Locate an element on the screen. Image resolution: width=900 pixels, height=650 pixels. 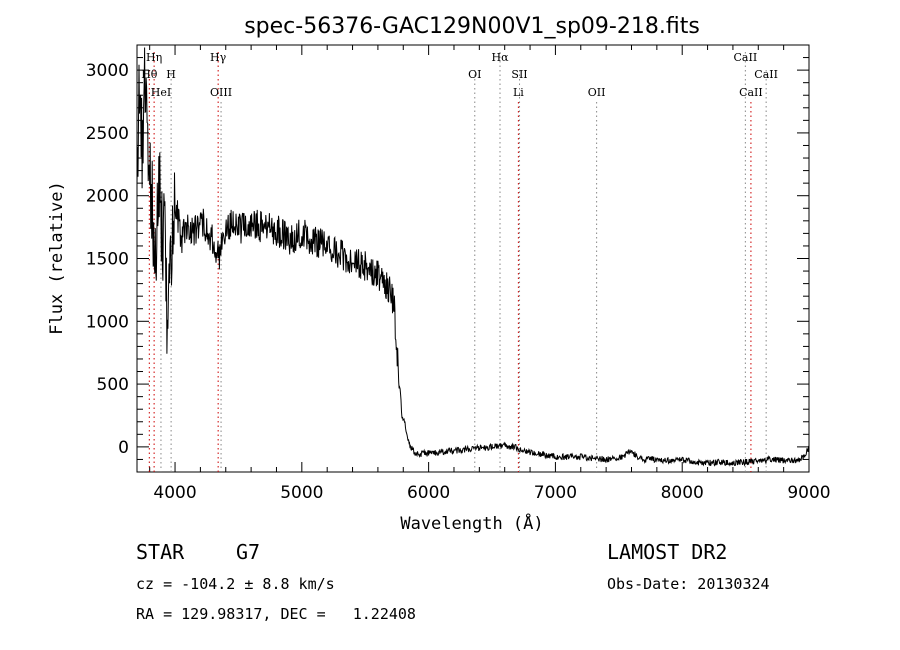
obs-date: Obs-Date: 20130324 is located at coordinates (688, 584).